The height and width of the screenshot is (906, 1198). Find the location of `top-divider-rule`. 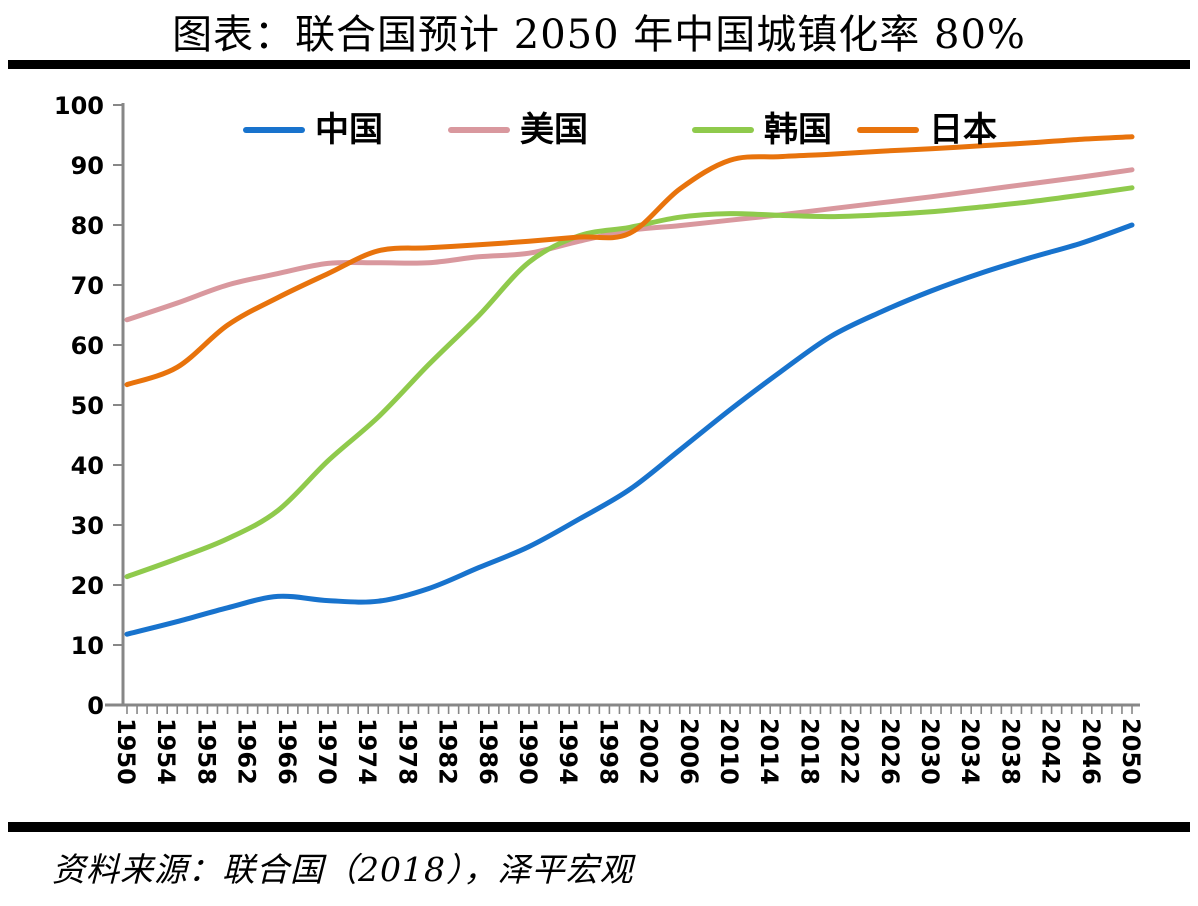

top-divider-rule is located at coordinates (599, 64).